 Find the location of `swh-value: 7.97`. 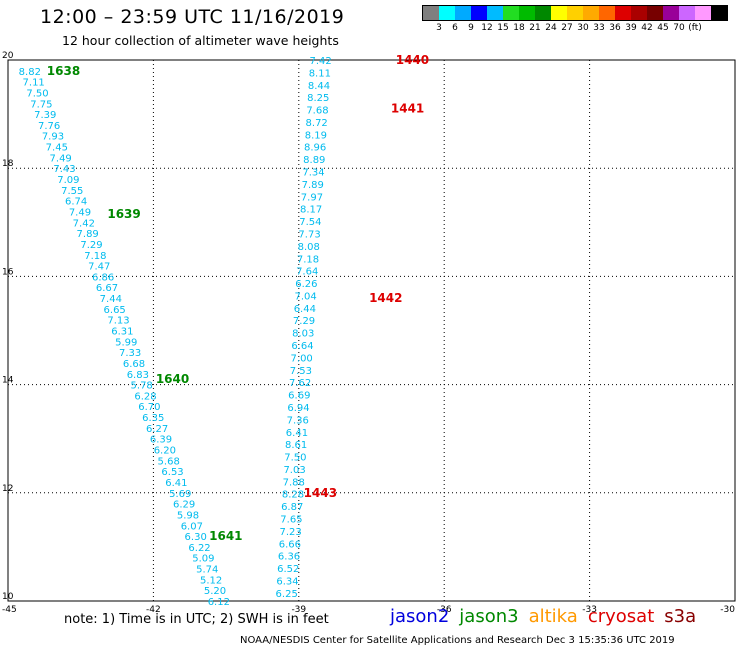

swh-value: 7.97 is located at coordinates (312, 197).